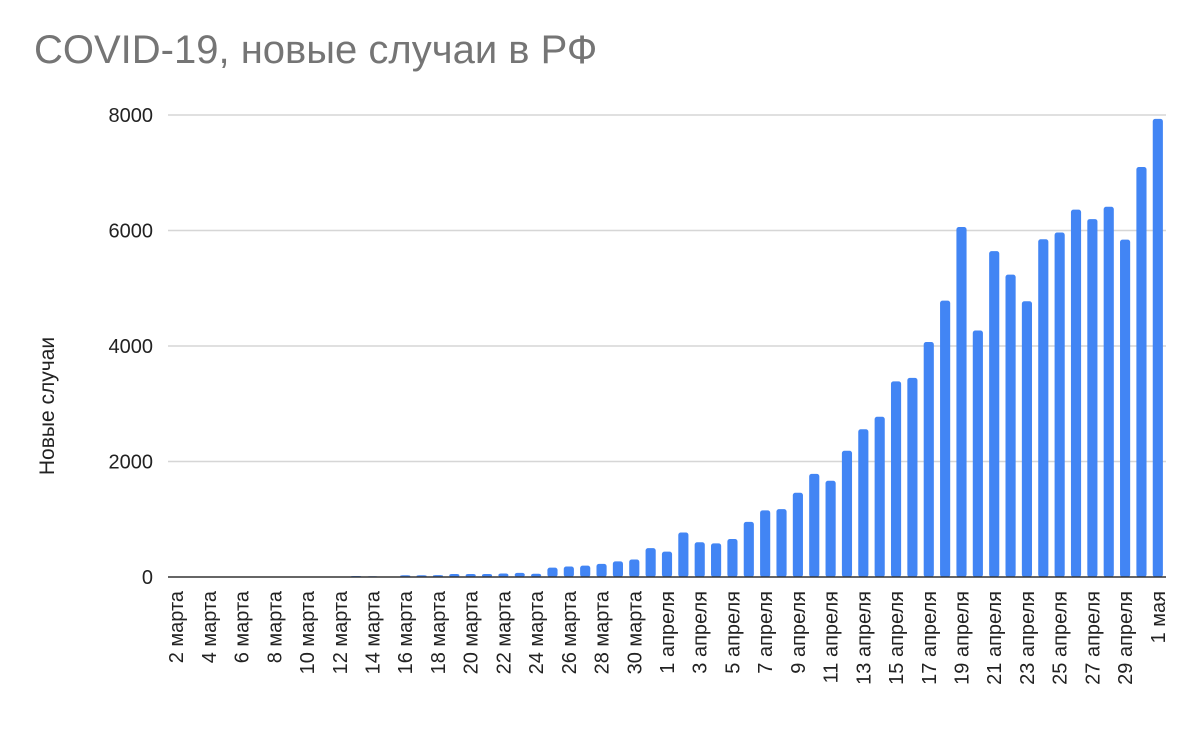 This screenshot has width=1200, height=740. I want to click on x-tick-label: 30 марта, so click(635, 632).